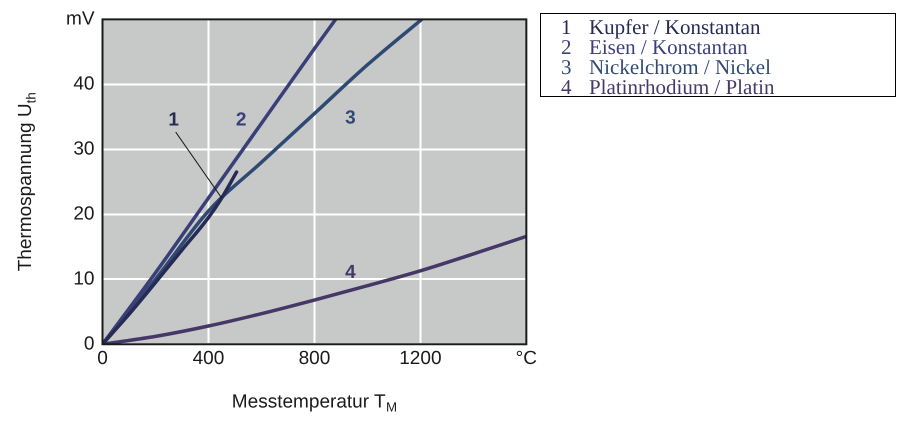 The image size is (899, 423). Describe the element at coordinates (89, 343) in the screenshot. I see `y-tick-label: 0` at that location.